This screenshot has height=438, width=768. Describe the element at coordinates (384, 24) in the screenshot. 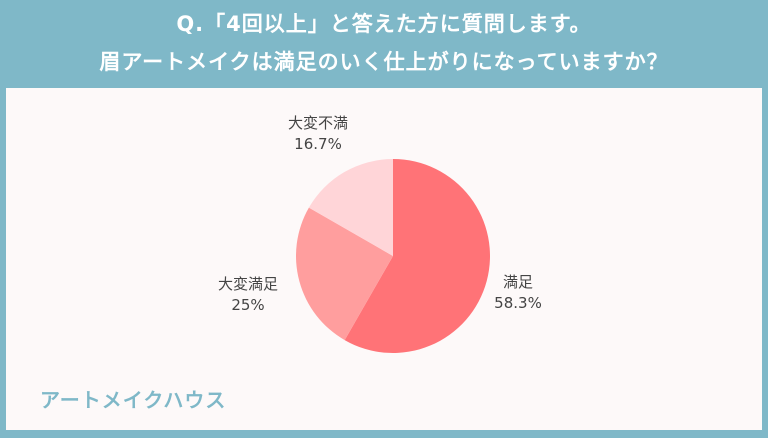

I see `question-title-line1: Q.「4回以上」と答えた方に質問します。` at that location.